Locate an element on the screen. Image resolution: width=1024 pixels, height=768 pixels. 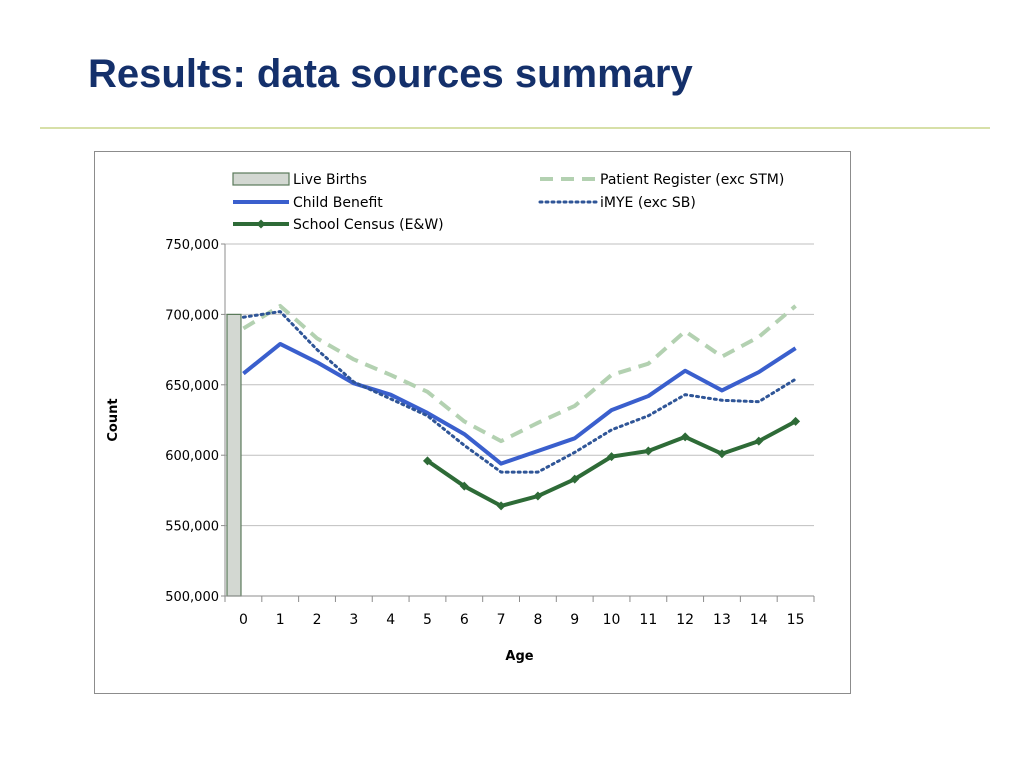
x-tick-label: 7 is located at coordinates (501, 620).